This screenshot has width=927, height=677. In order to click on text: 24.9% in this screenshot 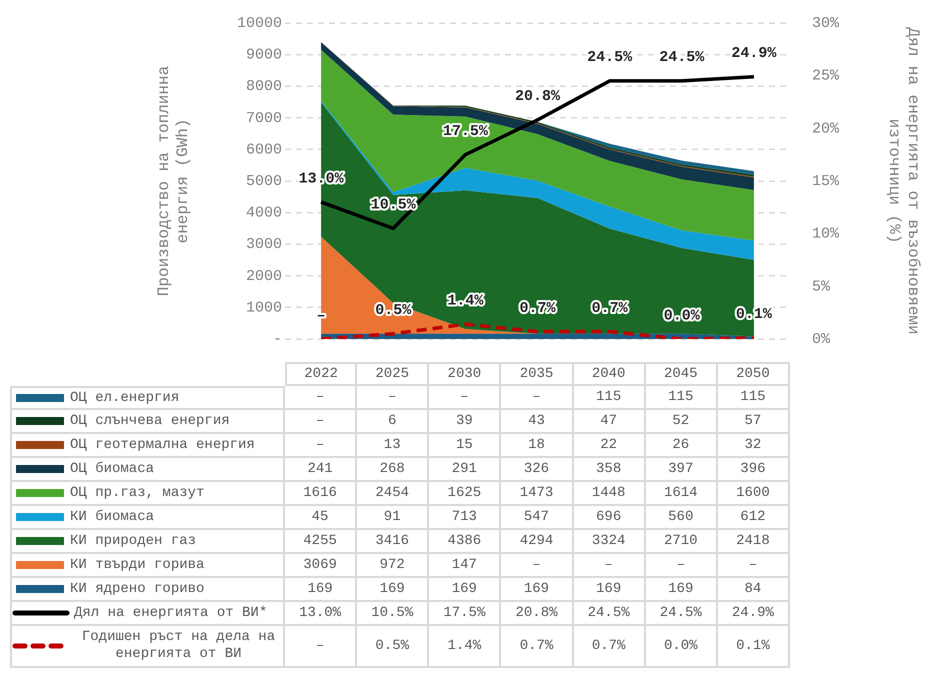, I will do `click(753, 53)`.